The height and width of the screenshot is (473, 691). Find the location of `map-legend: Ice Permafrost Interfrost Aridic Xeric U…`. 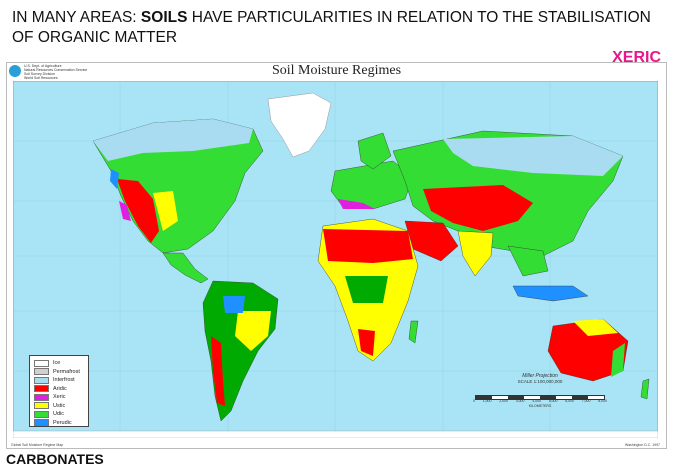

map-legend: Ice Permafrost Interfrost Aridic Xeric U… is located at coordinates (59, 391).